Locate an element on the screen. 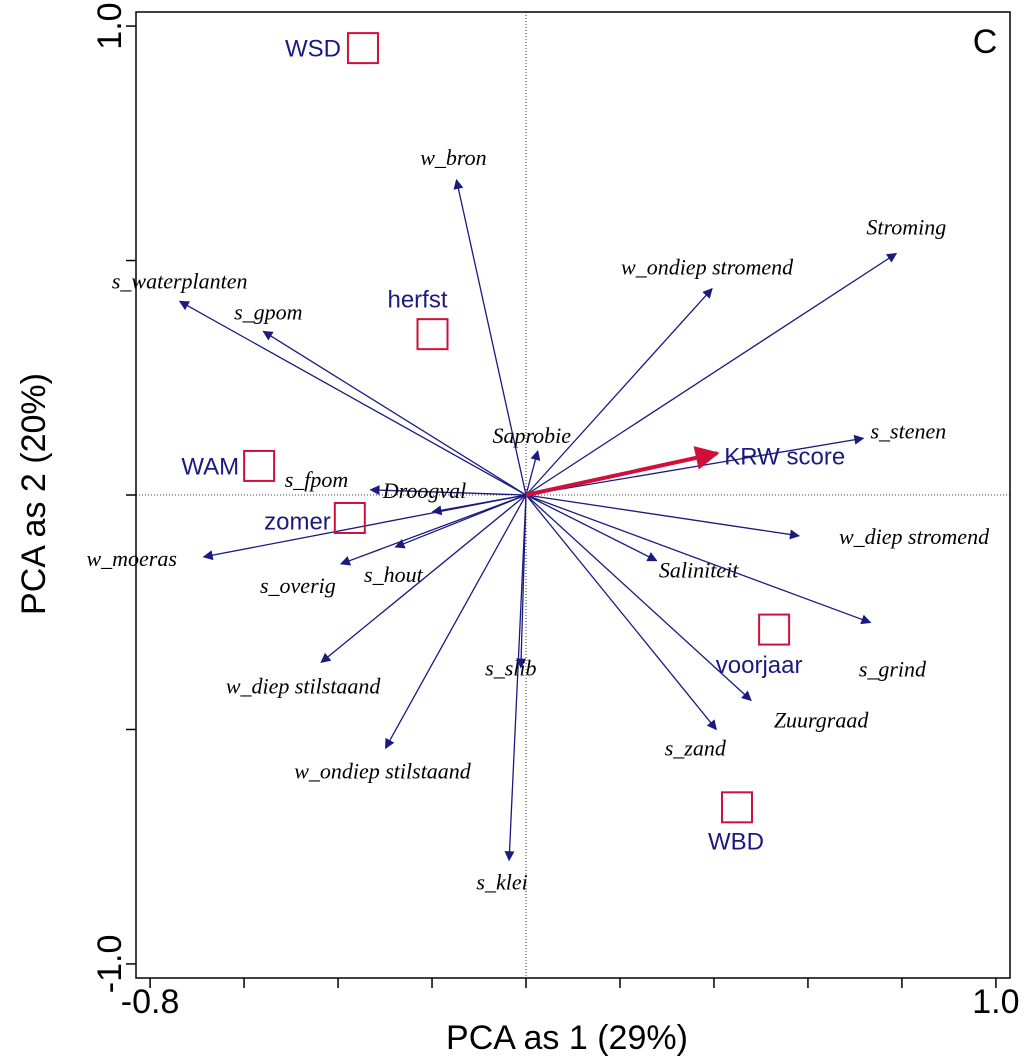 The width and height of the screenshot is (1027, 1063). x-axis-title: PCA as 1 (29%) is located at coordinates (567, 1038).